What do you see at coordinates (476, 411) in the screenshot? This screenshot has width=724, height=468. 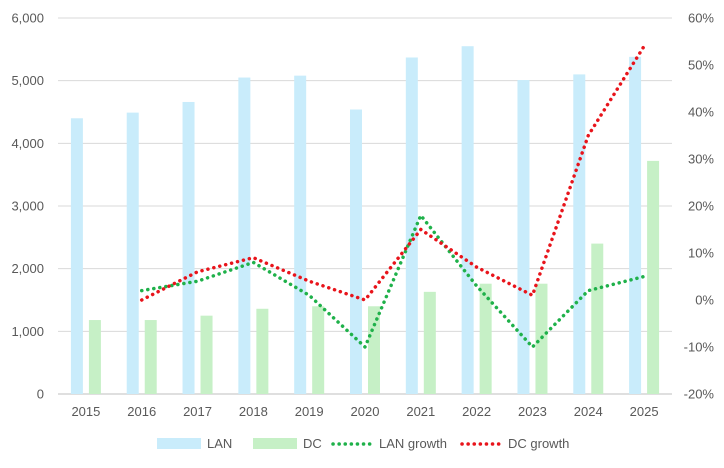 I see `x-tick-label: 2022` at bounding box center [476, 411].